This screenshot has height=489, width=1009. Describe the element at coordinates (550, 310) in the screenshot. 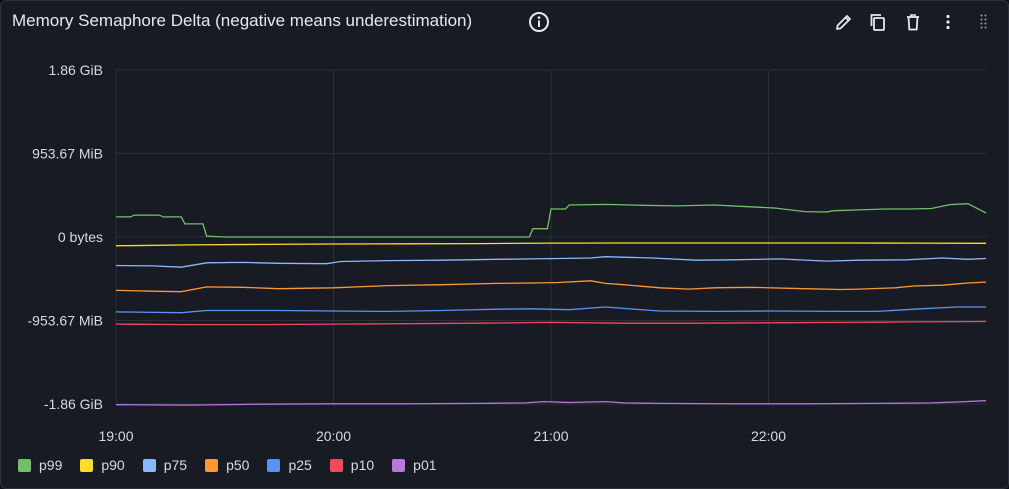

I see `series-line-p25` at that location.